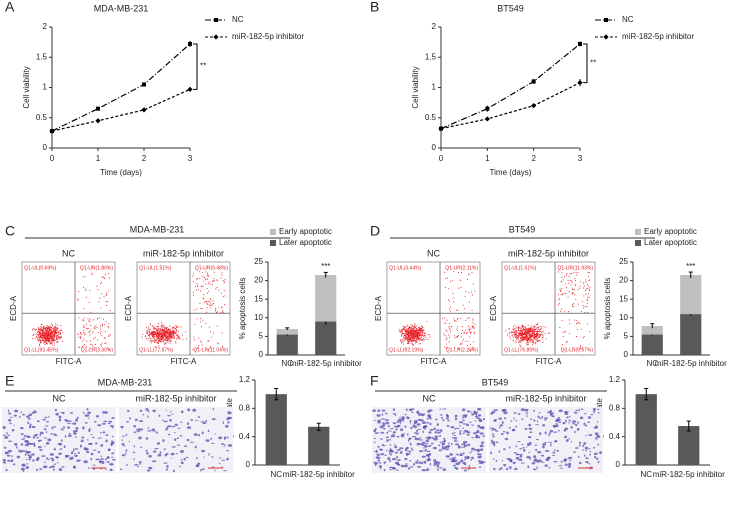  I want to click on group-label: NC, so click(59, 398).